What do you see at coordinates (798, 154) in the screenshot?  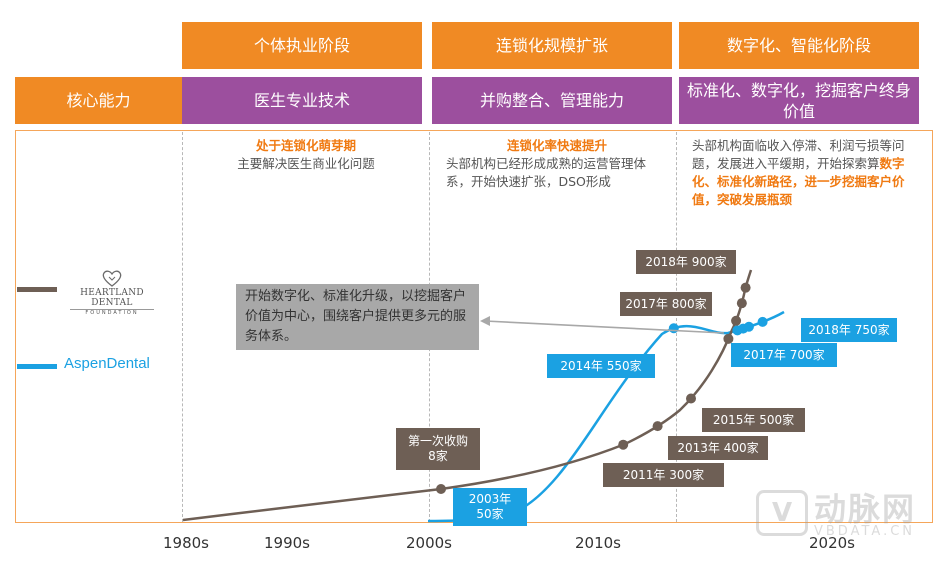 I see `stage3-text: 头部机构面临收入停滞、利润亏损等问题，发展进入平缓期，开始探索算` at bounding box center [798, 154].